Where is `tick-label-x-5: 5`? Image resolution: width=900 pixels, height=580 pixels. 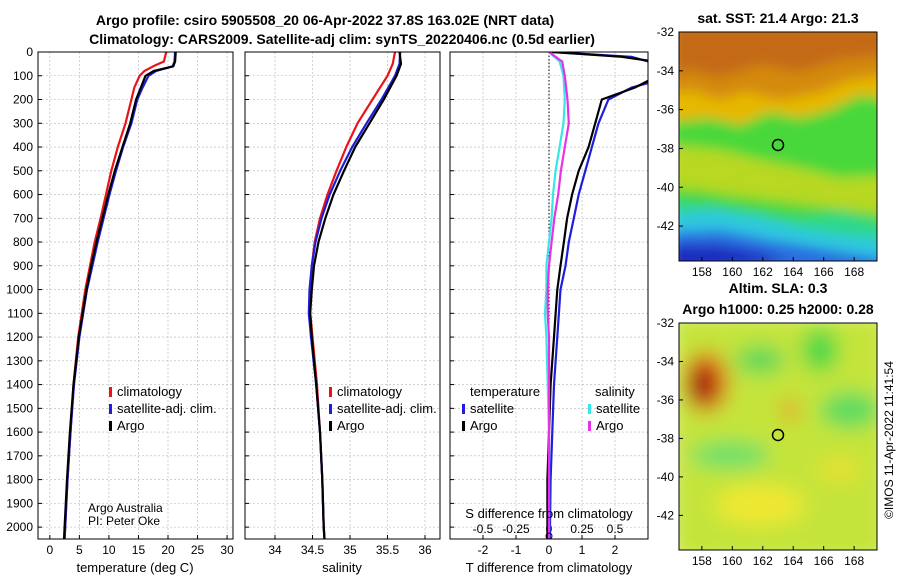
tick-label-x-5: 5 is located at coordinates (79, 550).